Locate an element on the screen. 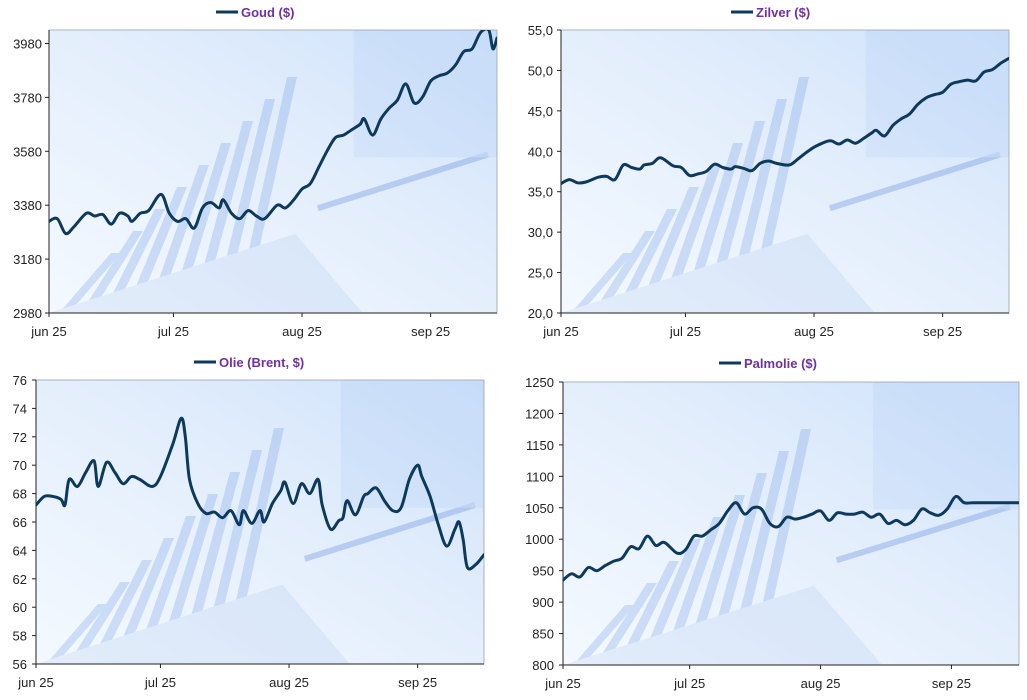 The height and width of the screenshot is (700, 1027). chart-legend-label: Zilver ($) is located at coordinates (783, 12).